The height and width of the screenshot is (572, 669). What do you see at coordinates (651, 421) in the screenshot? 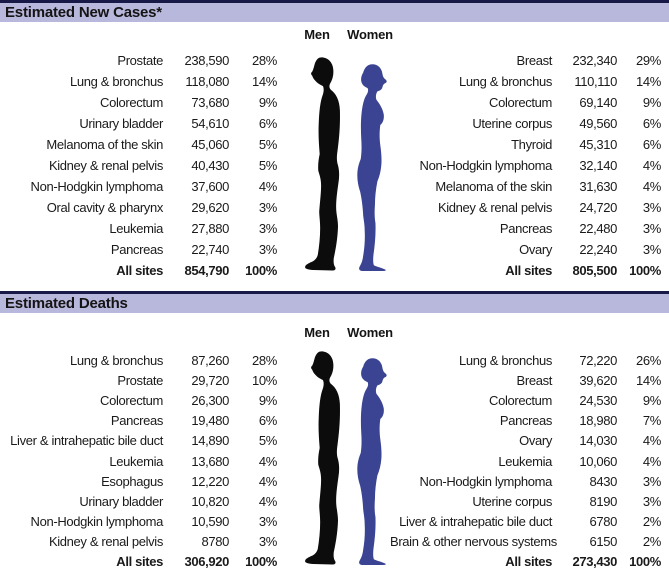
I see `percent-value: 7%` at bounding box center [651, 421].